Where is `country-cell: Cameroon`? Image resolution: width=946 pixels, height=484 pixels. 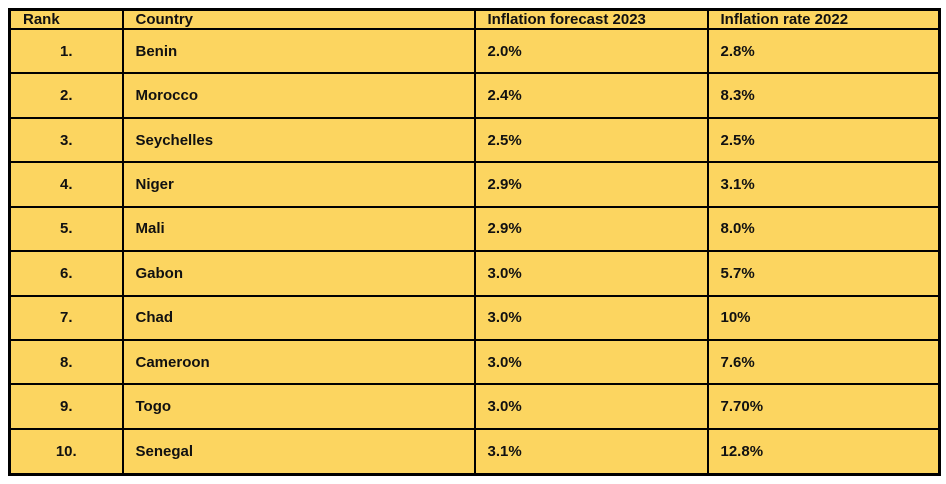 country-cell: Cameroon is located at coordinates (298, 362).